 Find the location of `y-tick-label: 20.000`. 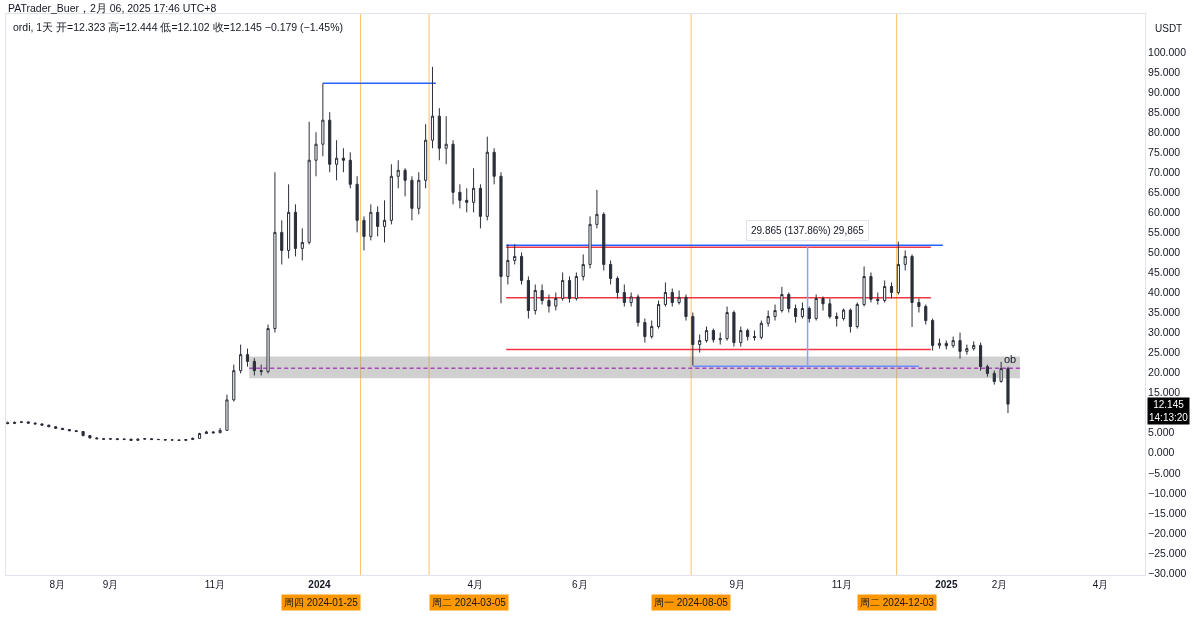

y-tick-label: 20.000 is located at coordinates (1164, 372).